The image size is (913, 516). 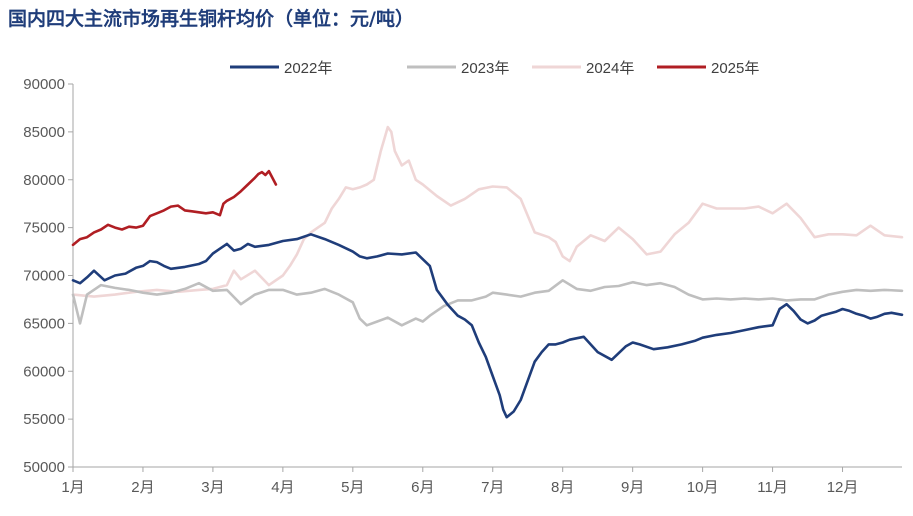 What do you see at coordinates (562, 487) in the screenshot?
I see `x-tick-label: 8月` at bounding box center [562, 487].